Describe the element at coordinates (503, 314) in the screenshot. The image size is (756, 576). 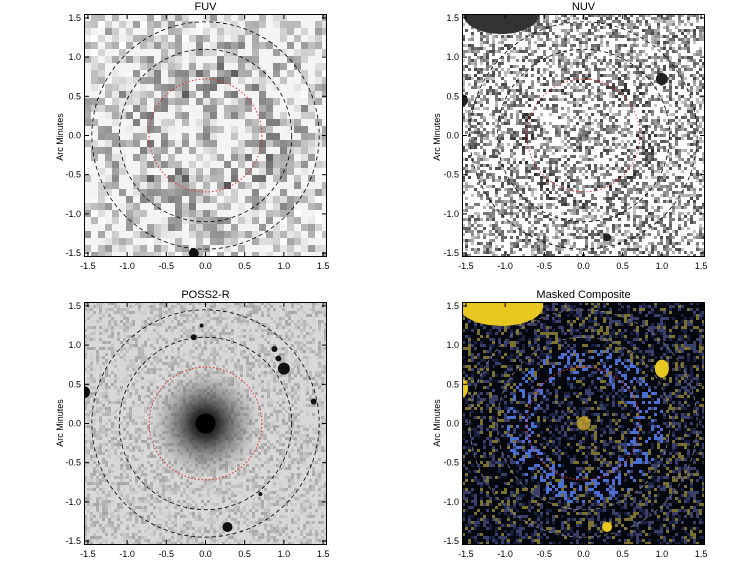
I see `yellow-blob` at that location.